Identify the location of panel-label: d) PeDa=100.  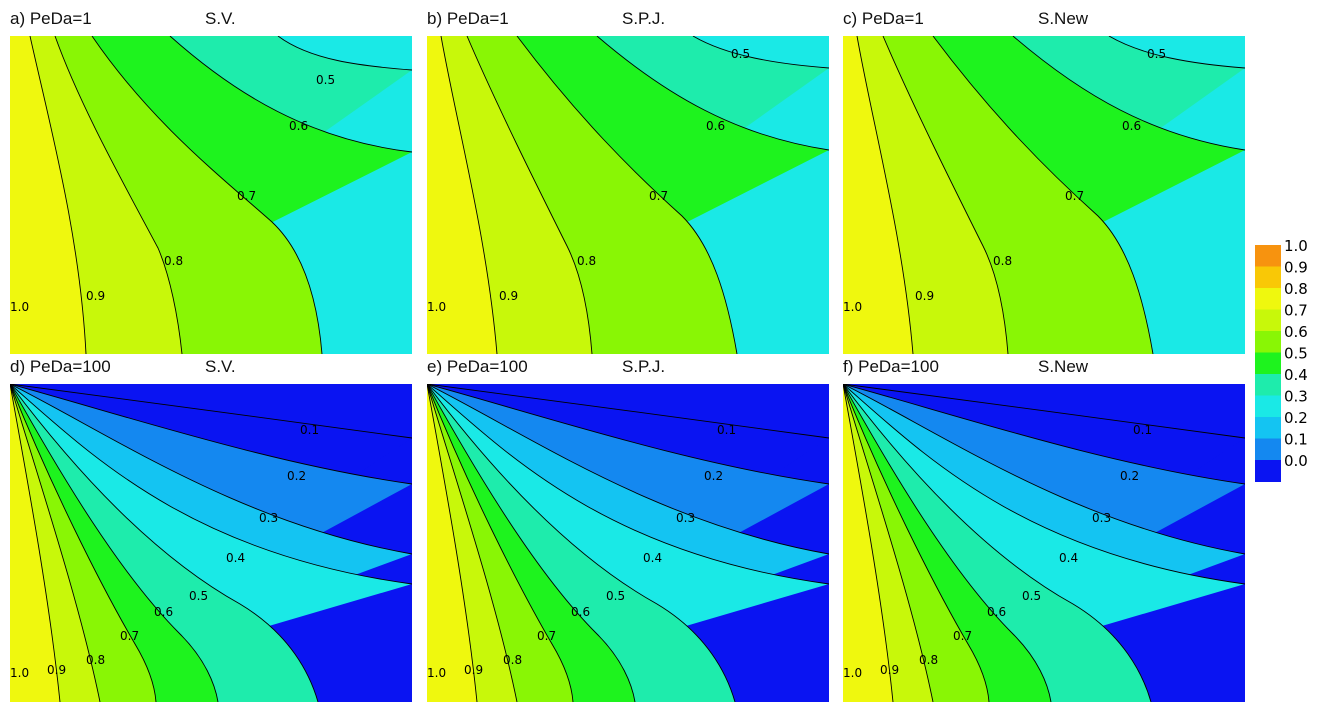
(60, 366).